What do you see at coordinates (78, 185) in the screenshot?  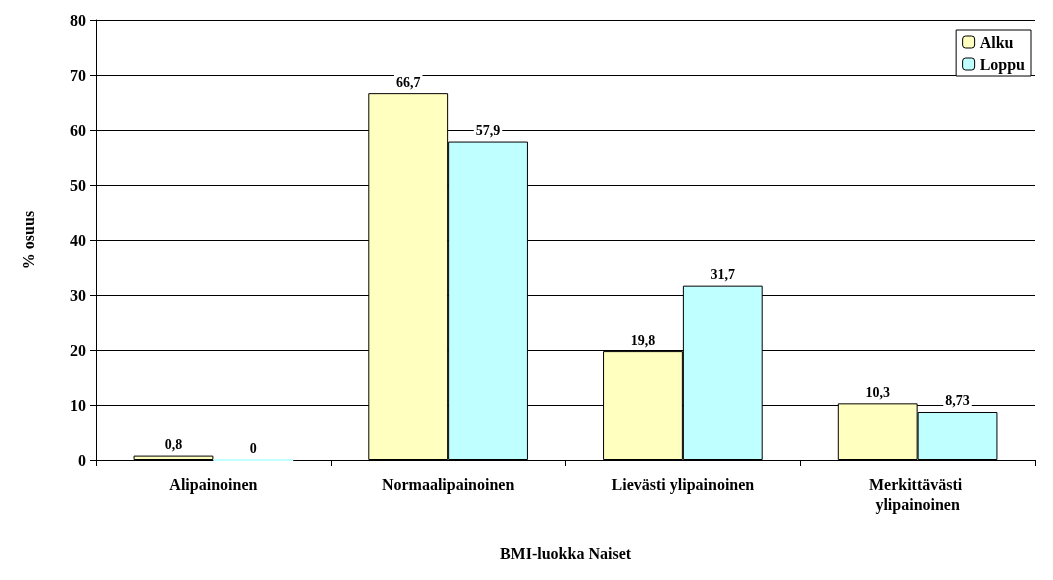 I see `y-tick-label: 50` at bounding box center [78, 185].